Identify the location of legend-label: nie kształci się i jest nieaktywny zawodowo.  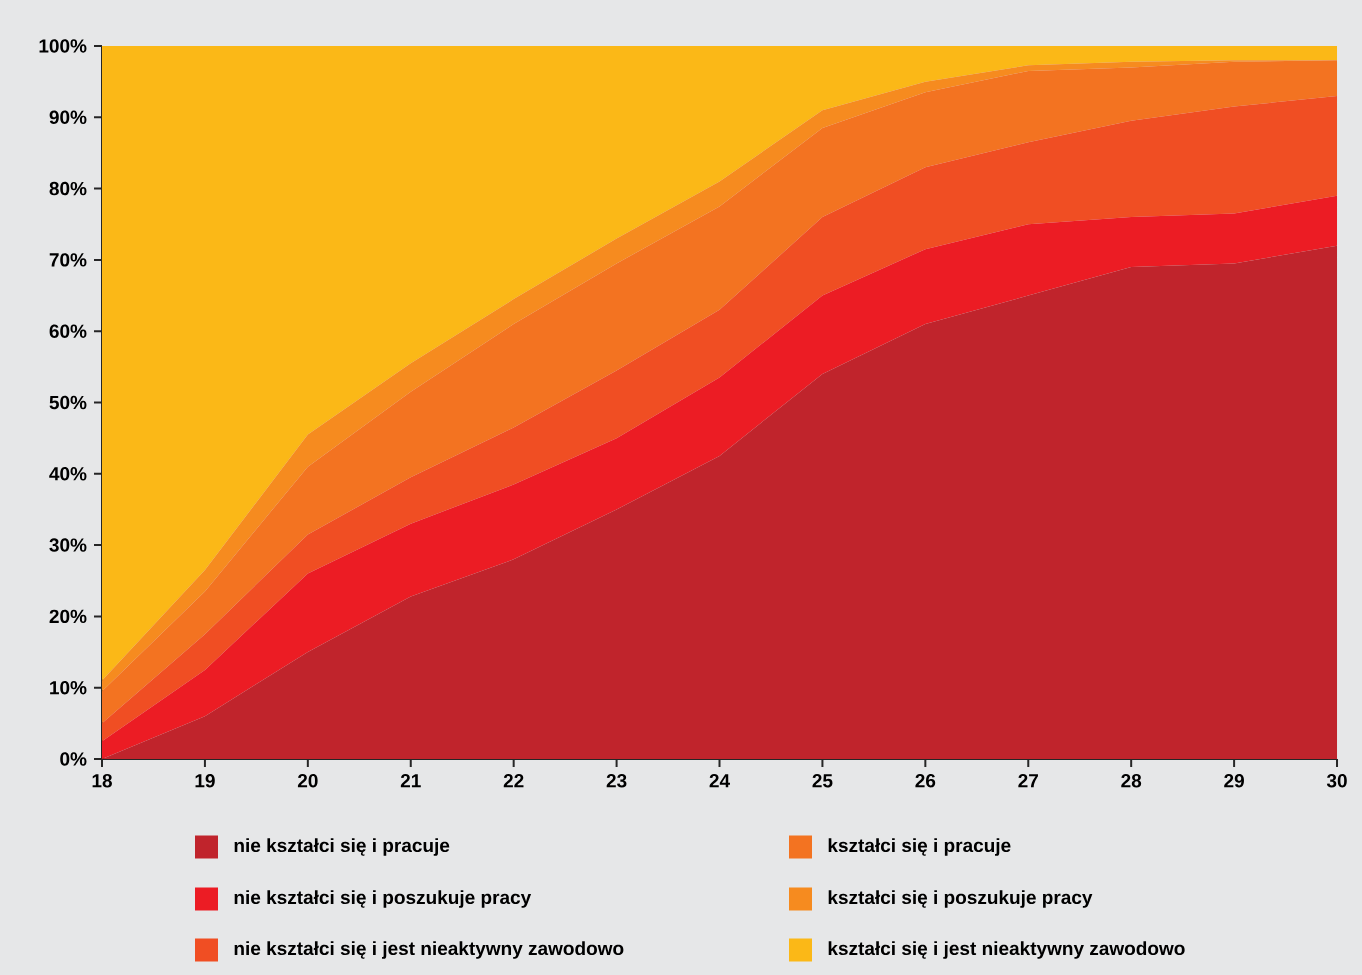
(429, 950).